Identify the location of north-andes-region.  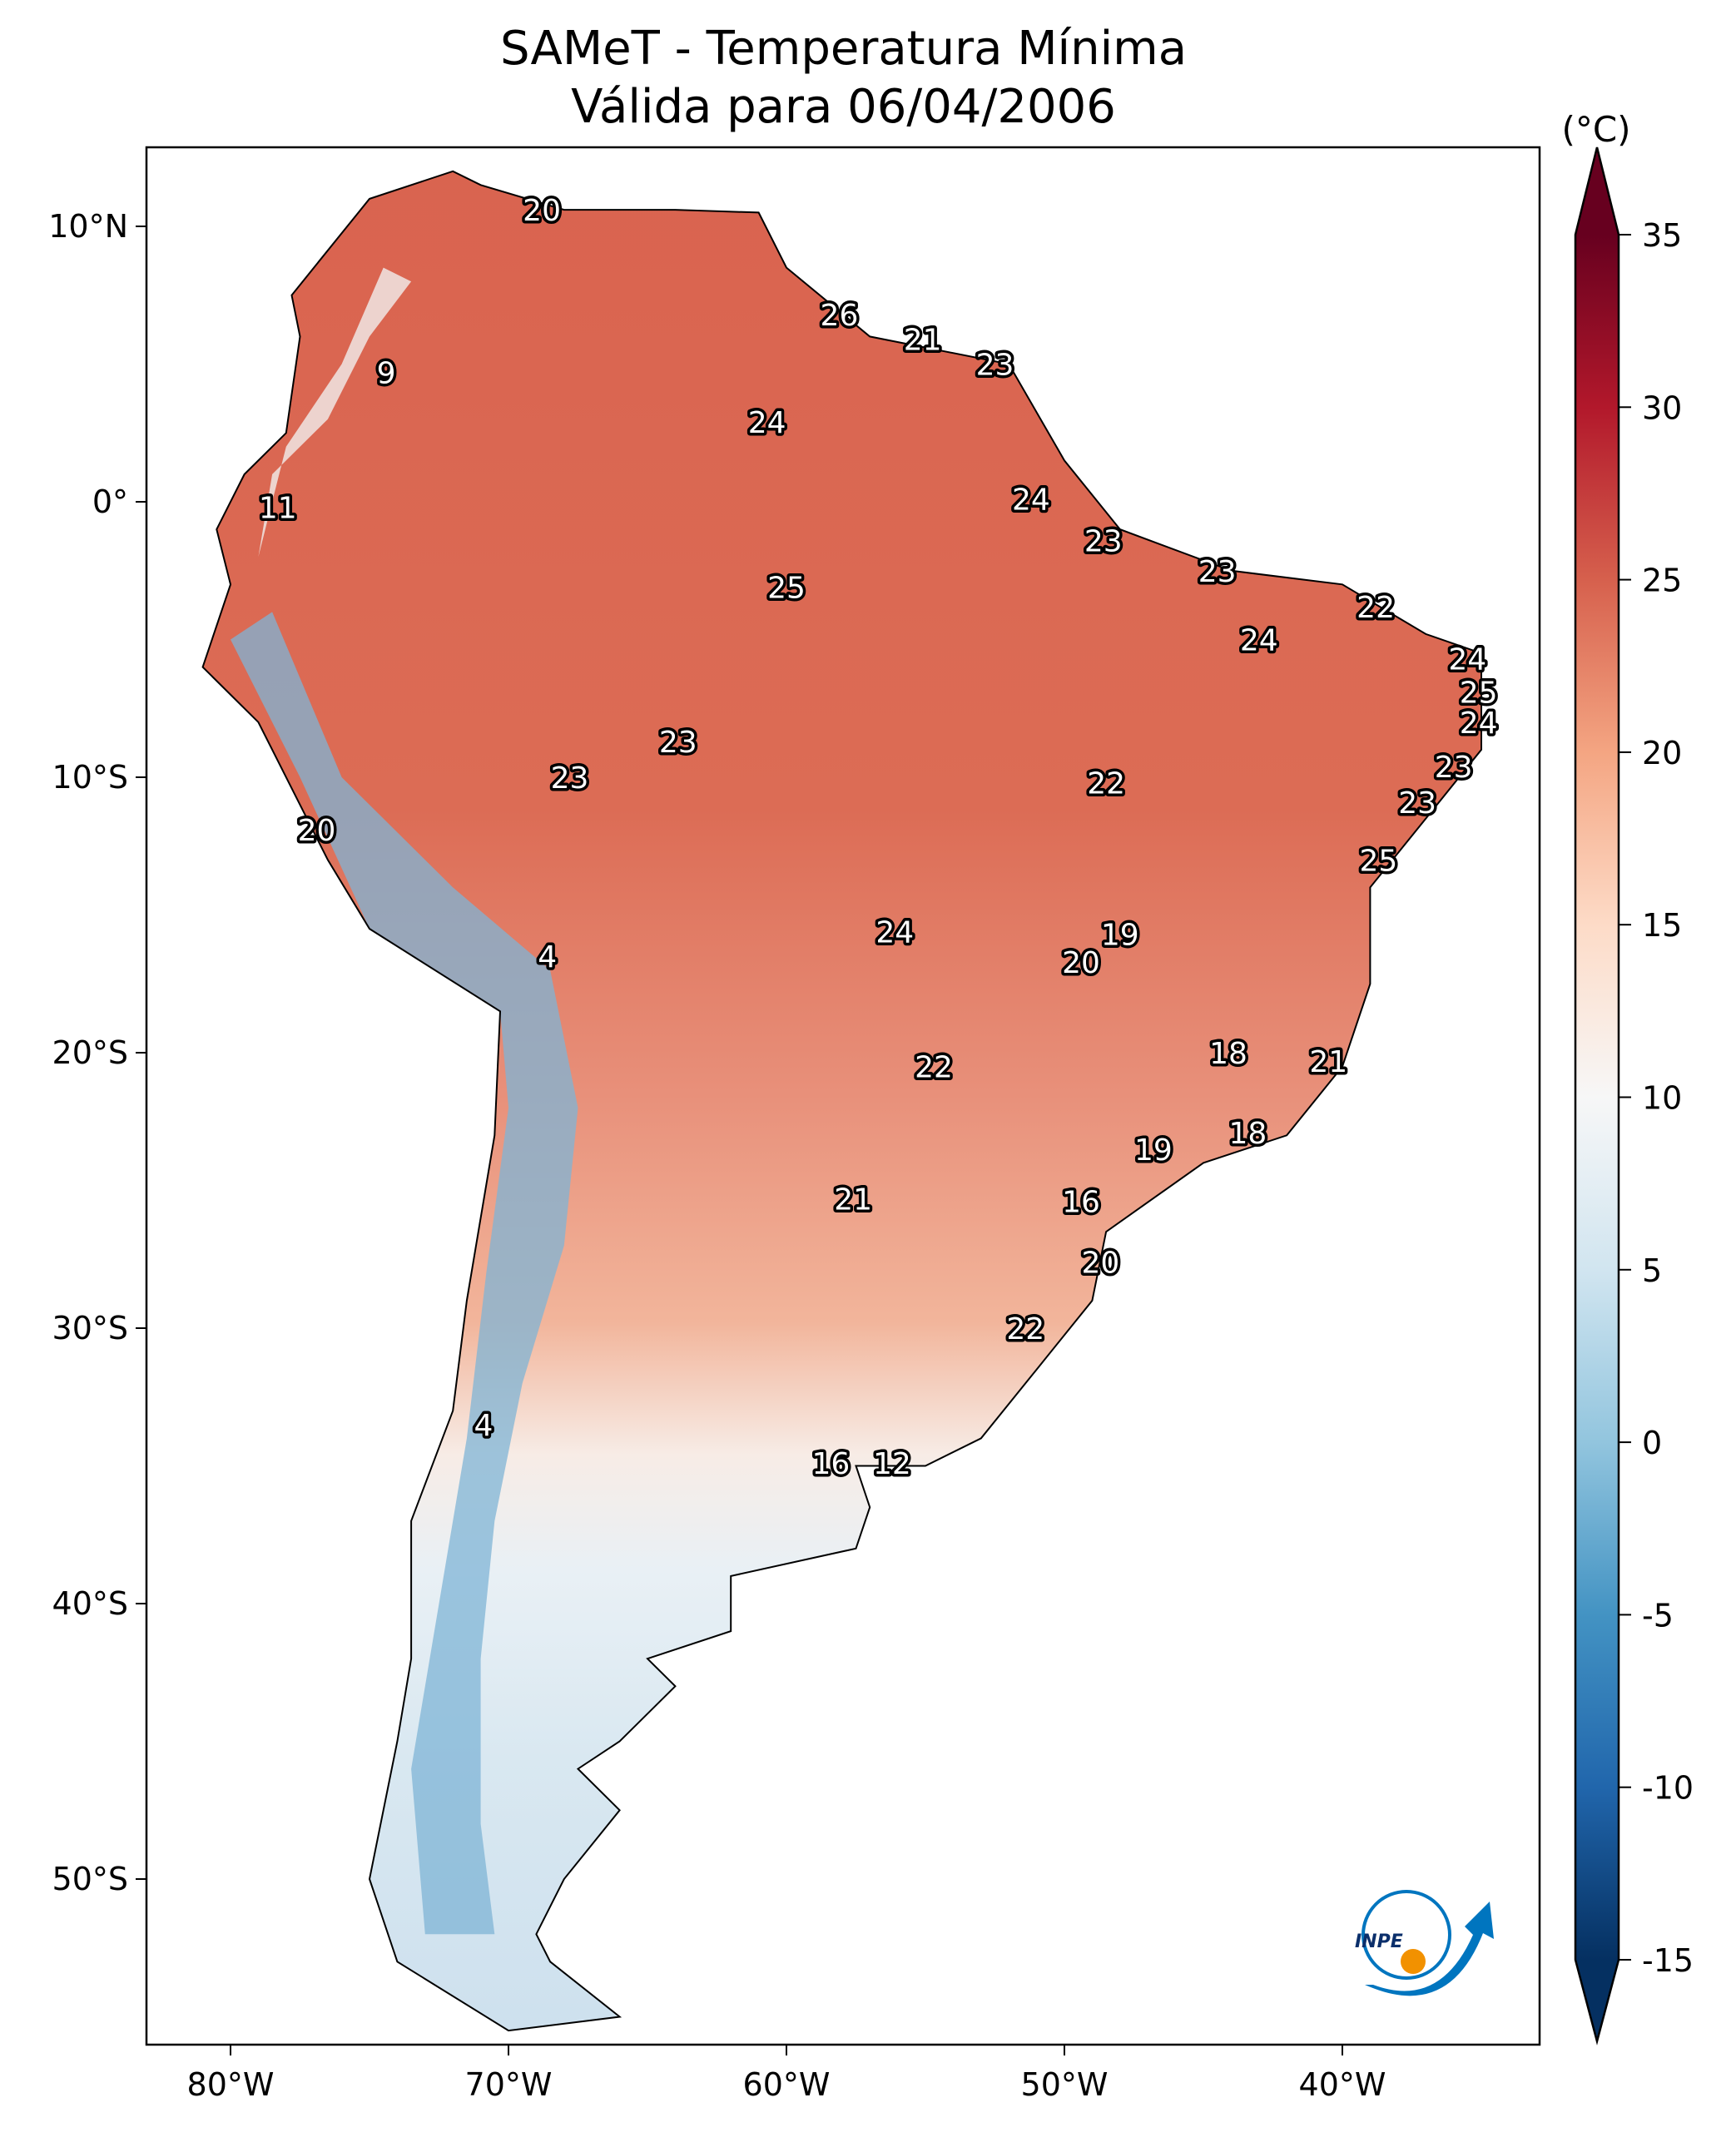
(335, 412).